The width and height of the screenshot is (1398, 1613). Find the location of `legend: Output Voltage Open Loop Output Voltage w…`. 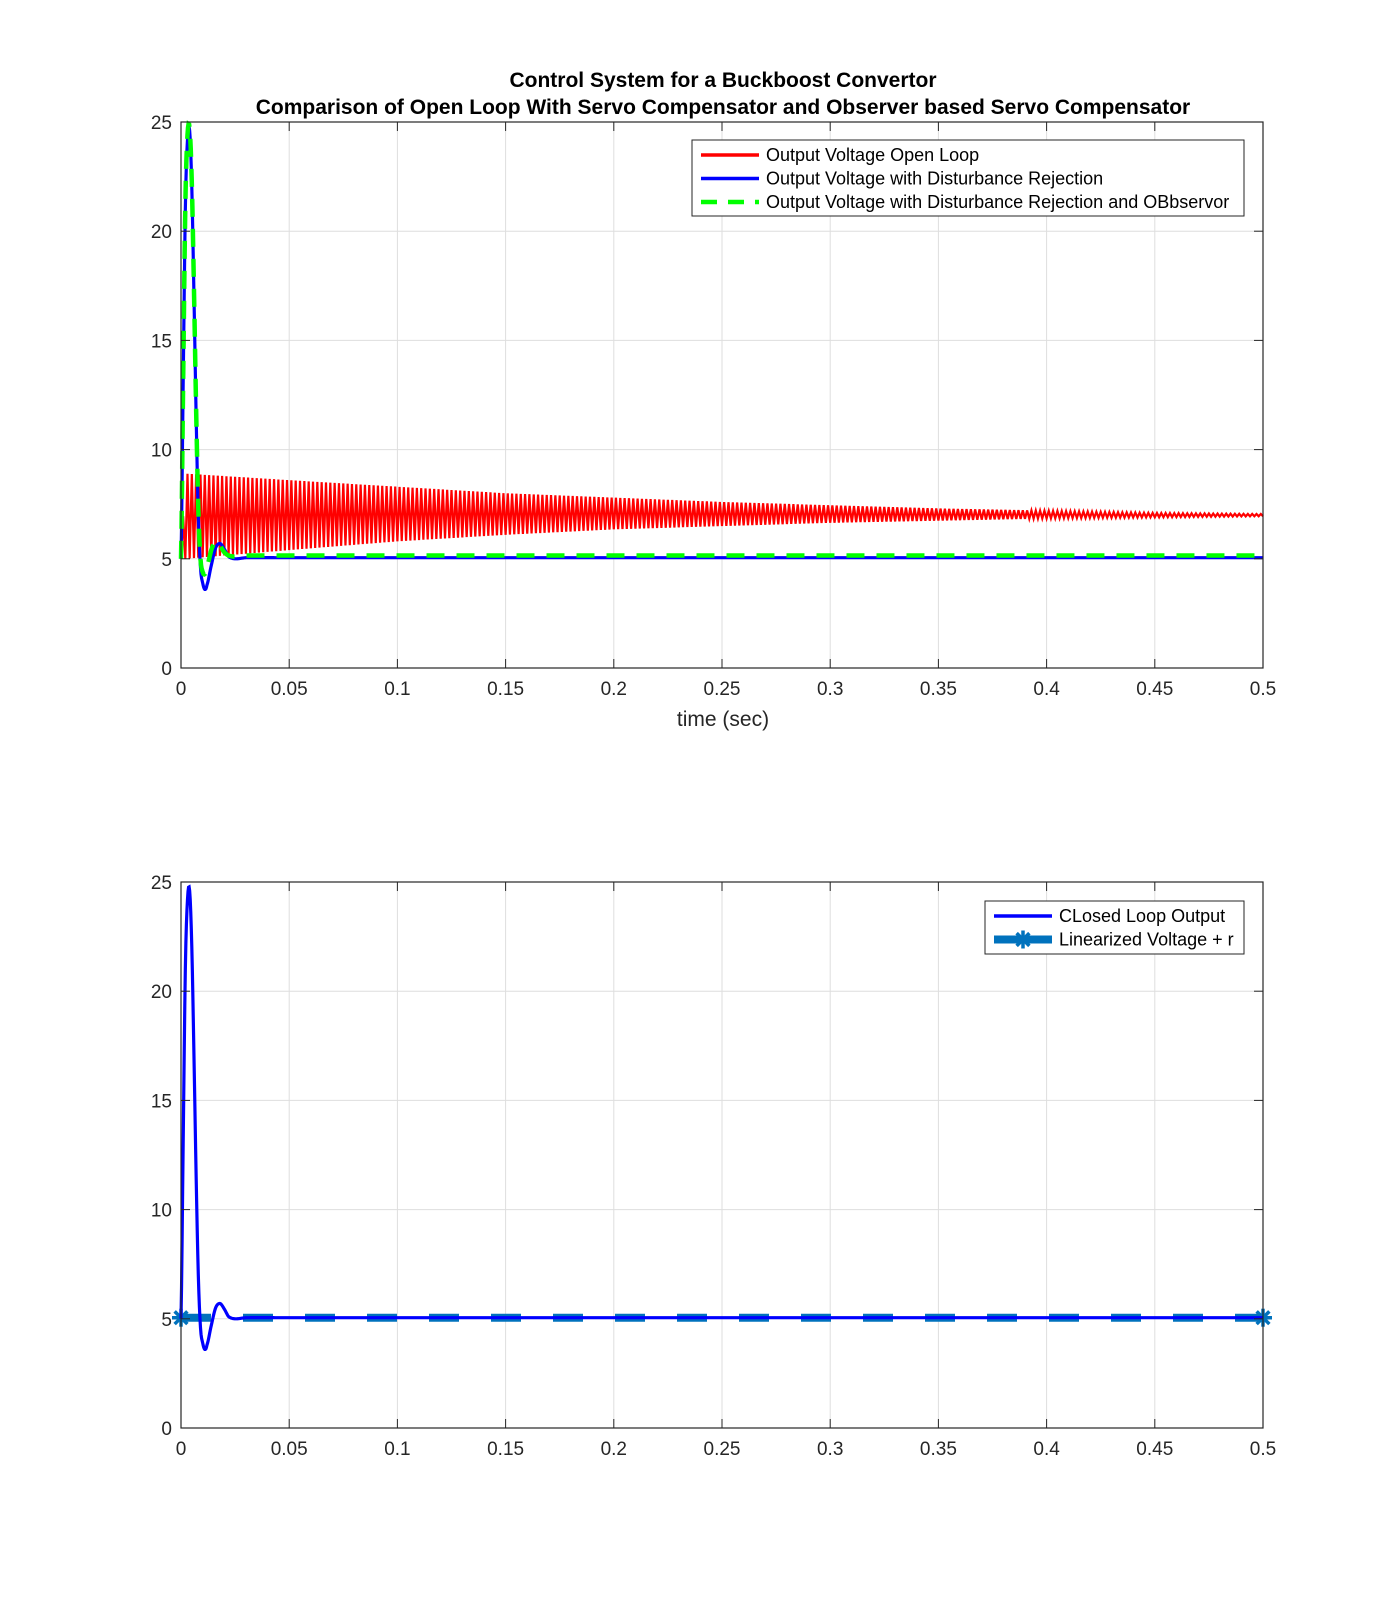

legend: Output Voltage Open Loop Output Voltage w… is located at coordinates (968, 178).